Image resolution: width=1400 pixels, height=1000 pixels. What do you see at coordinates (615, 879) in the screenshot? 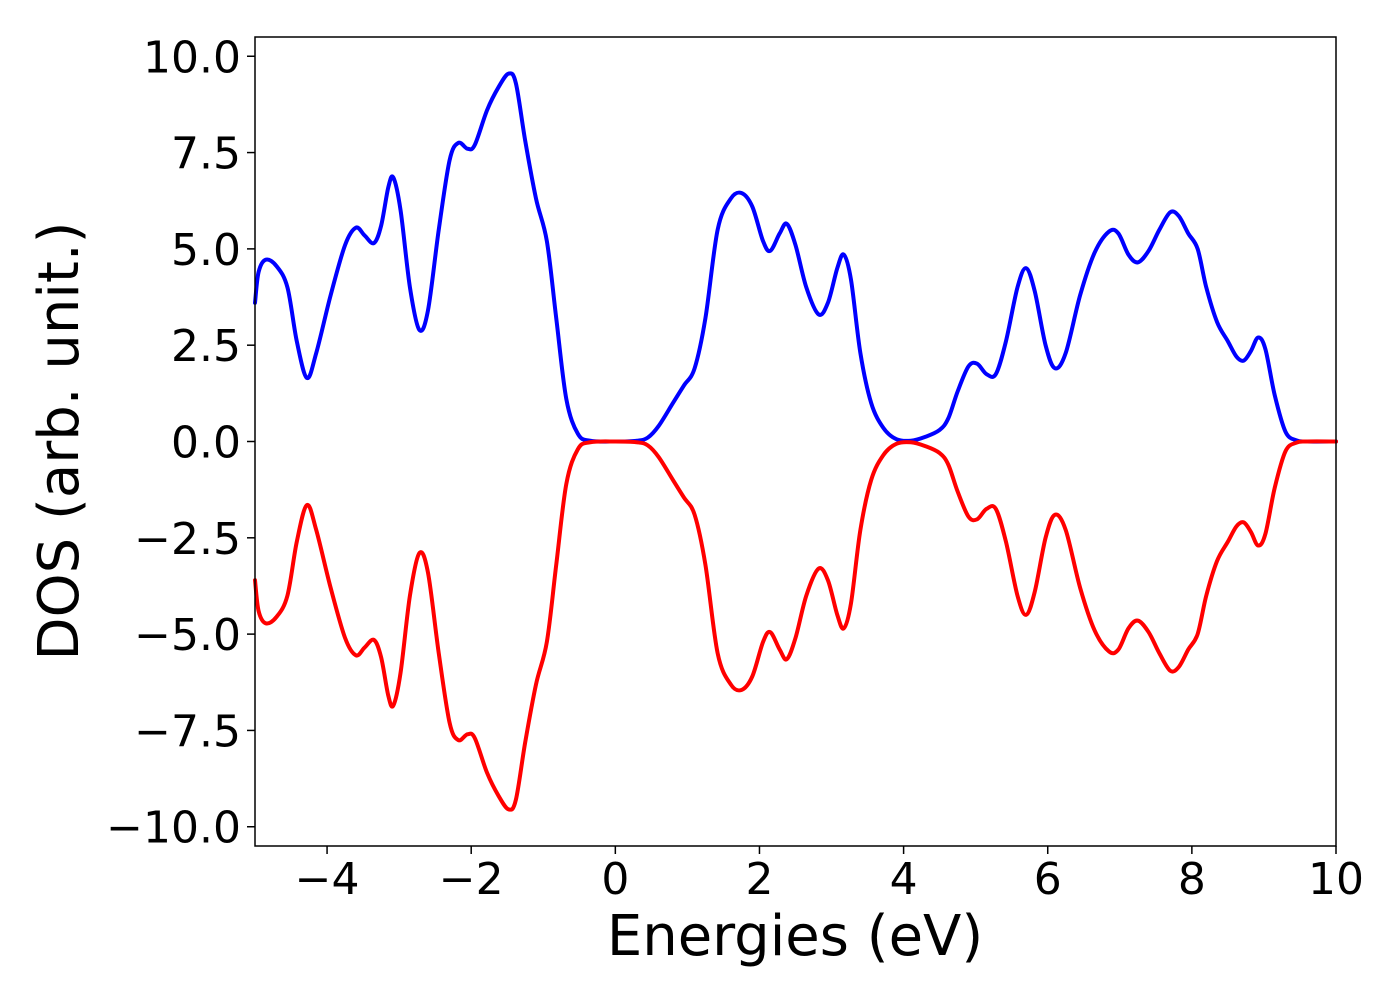
I see `x-tick-label: 0` at bounding box center [615, 879].